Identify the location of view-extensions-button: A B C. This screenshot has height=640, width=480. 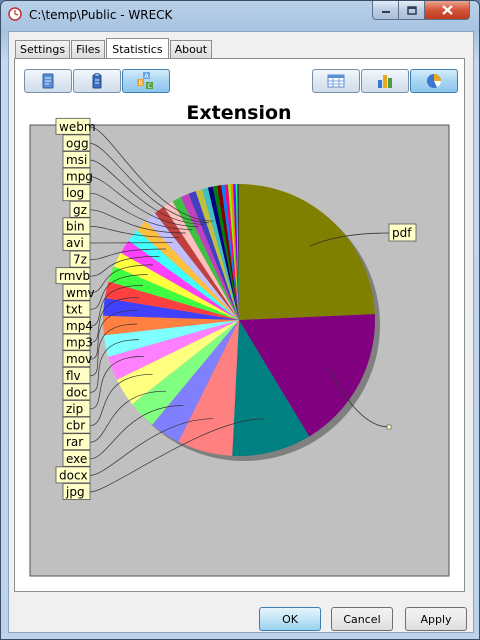
(146, 81).